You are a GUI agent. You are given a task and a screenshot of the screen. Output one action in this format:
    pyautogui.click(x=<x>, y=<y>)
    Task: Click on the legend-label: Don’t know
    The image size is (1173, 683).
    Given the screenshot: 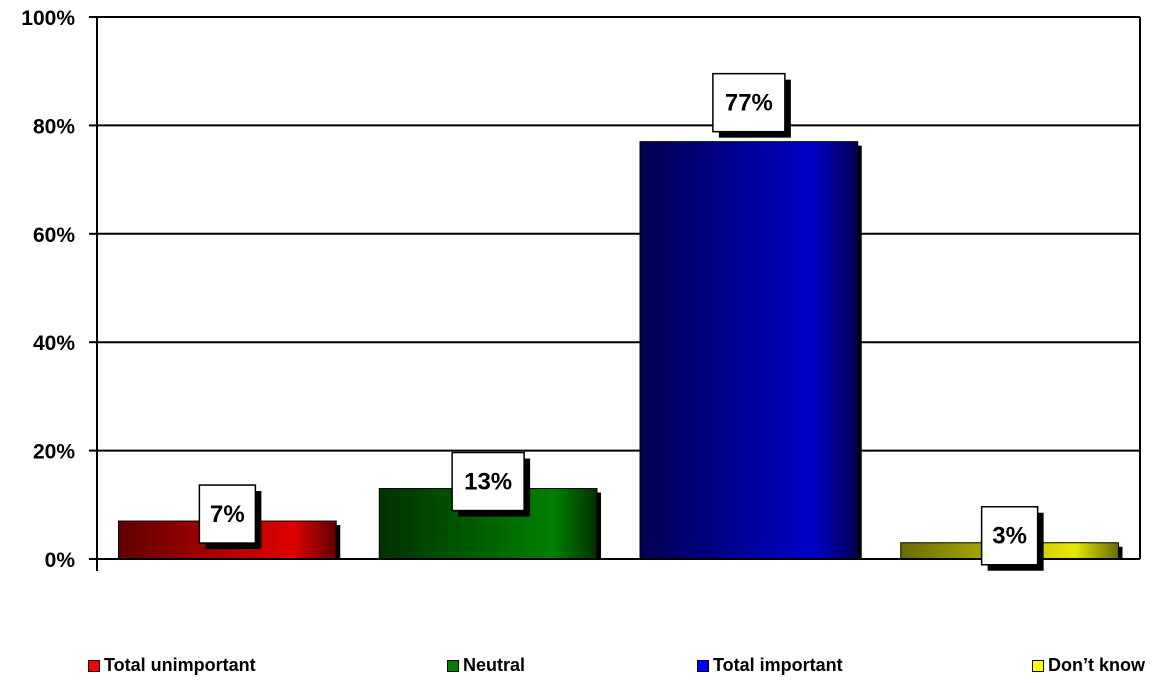 What is the action you would take?
    pyautogui.click(x=1096, y=665)
    